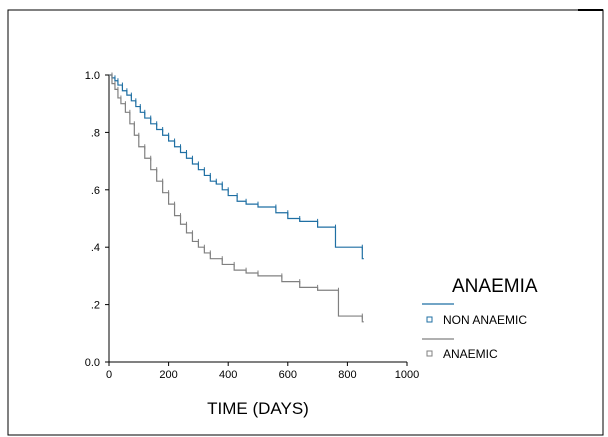 The image size is (608, 437). Describe the element at coordinates (258, 408) in the screenshot. I see `x-axis-label: TIME (DAYS)` at that location.